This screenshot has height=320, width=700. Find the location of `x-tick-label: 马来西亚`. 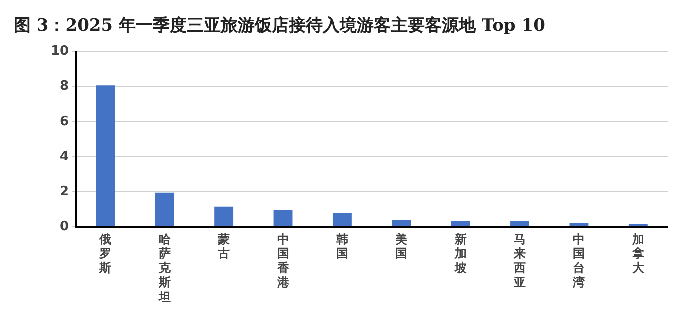

x-tick-label: 马来西亚 is located at coordinates (519, 261).